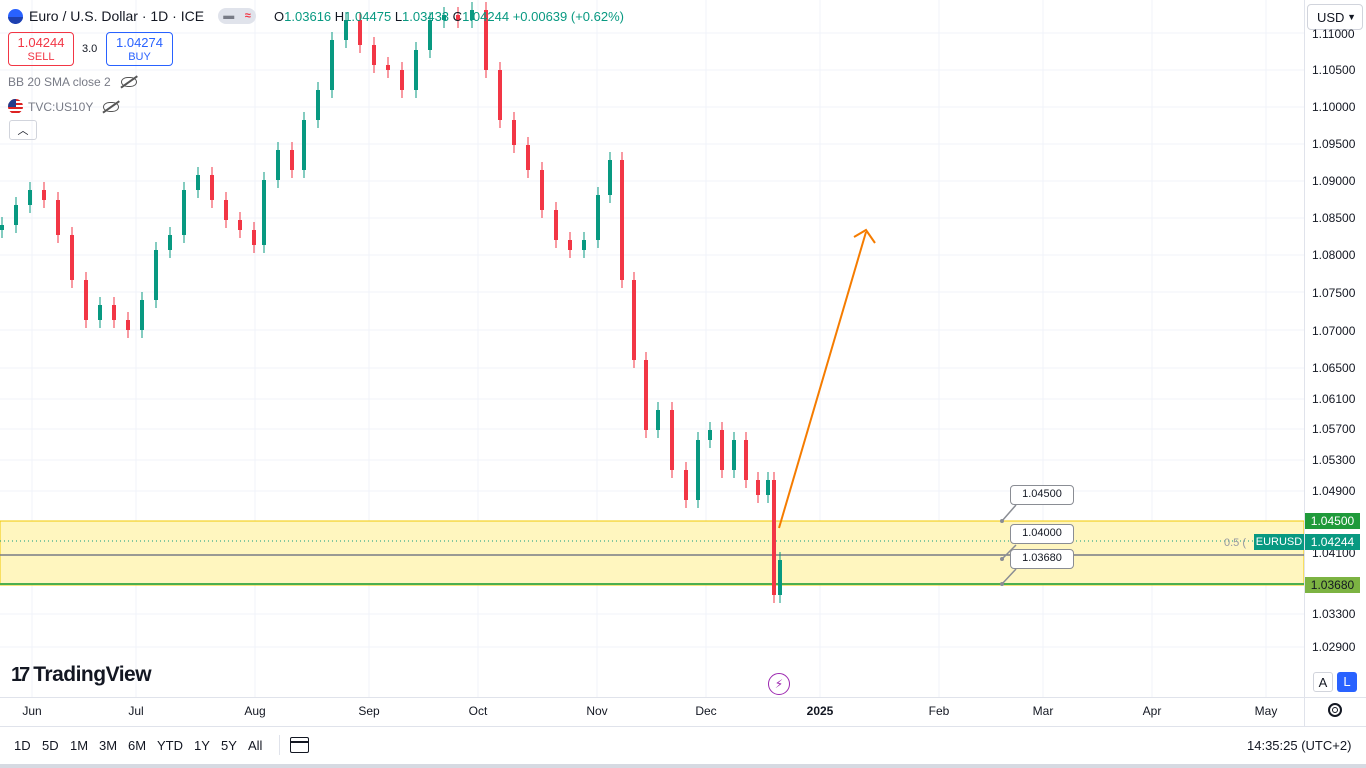 This screenshot has height=768, width=1366. I want to click on time-axis-label: 2025, so click(820, 711).